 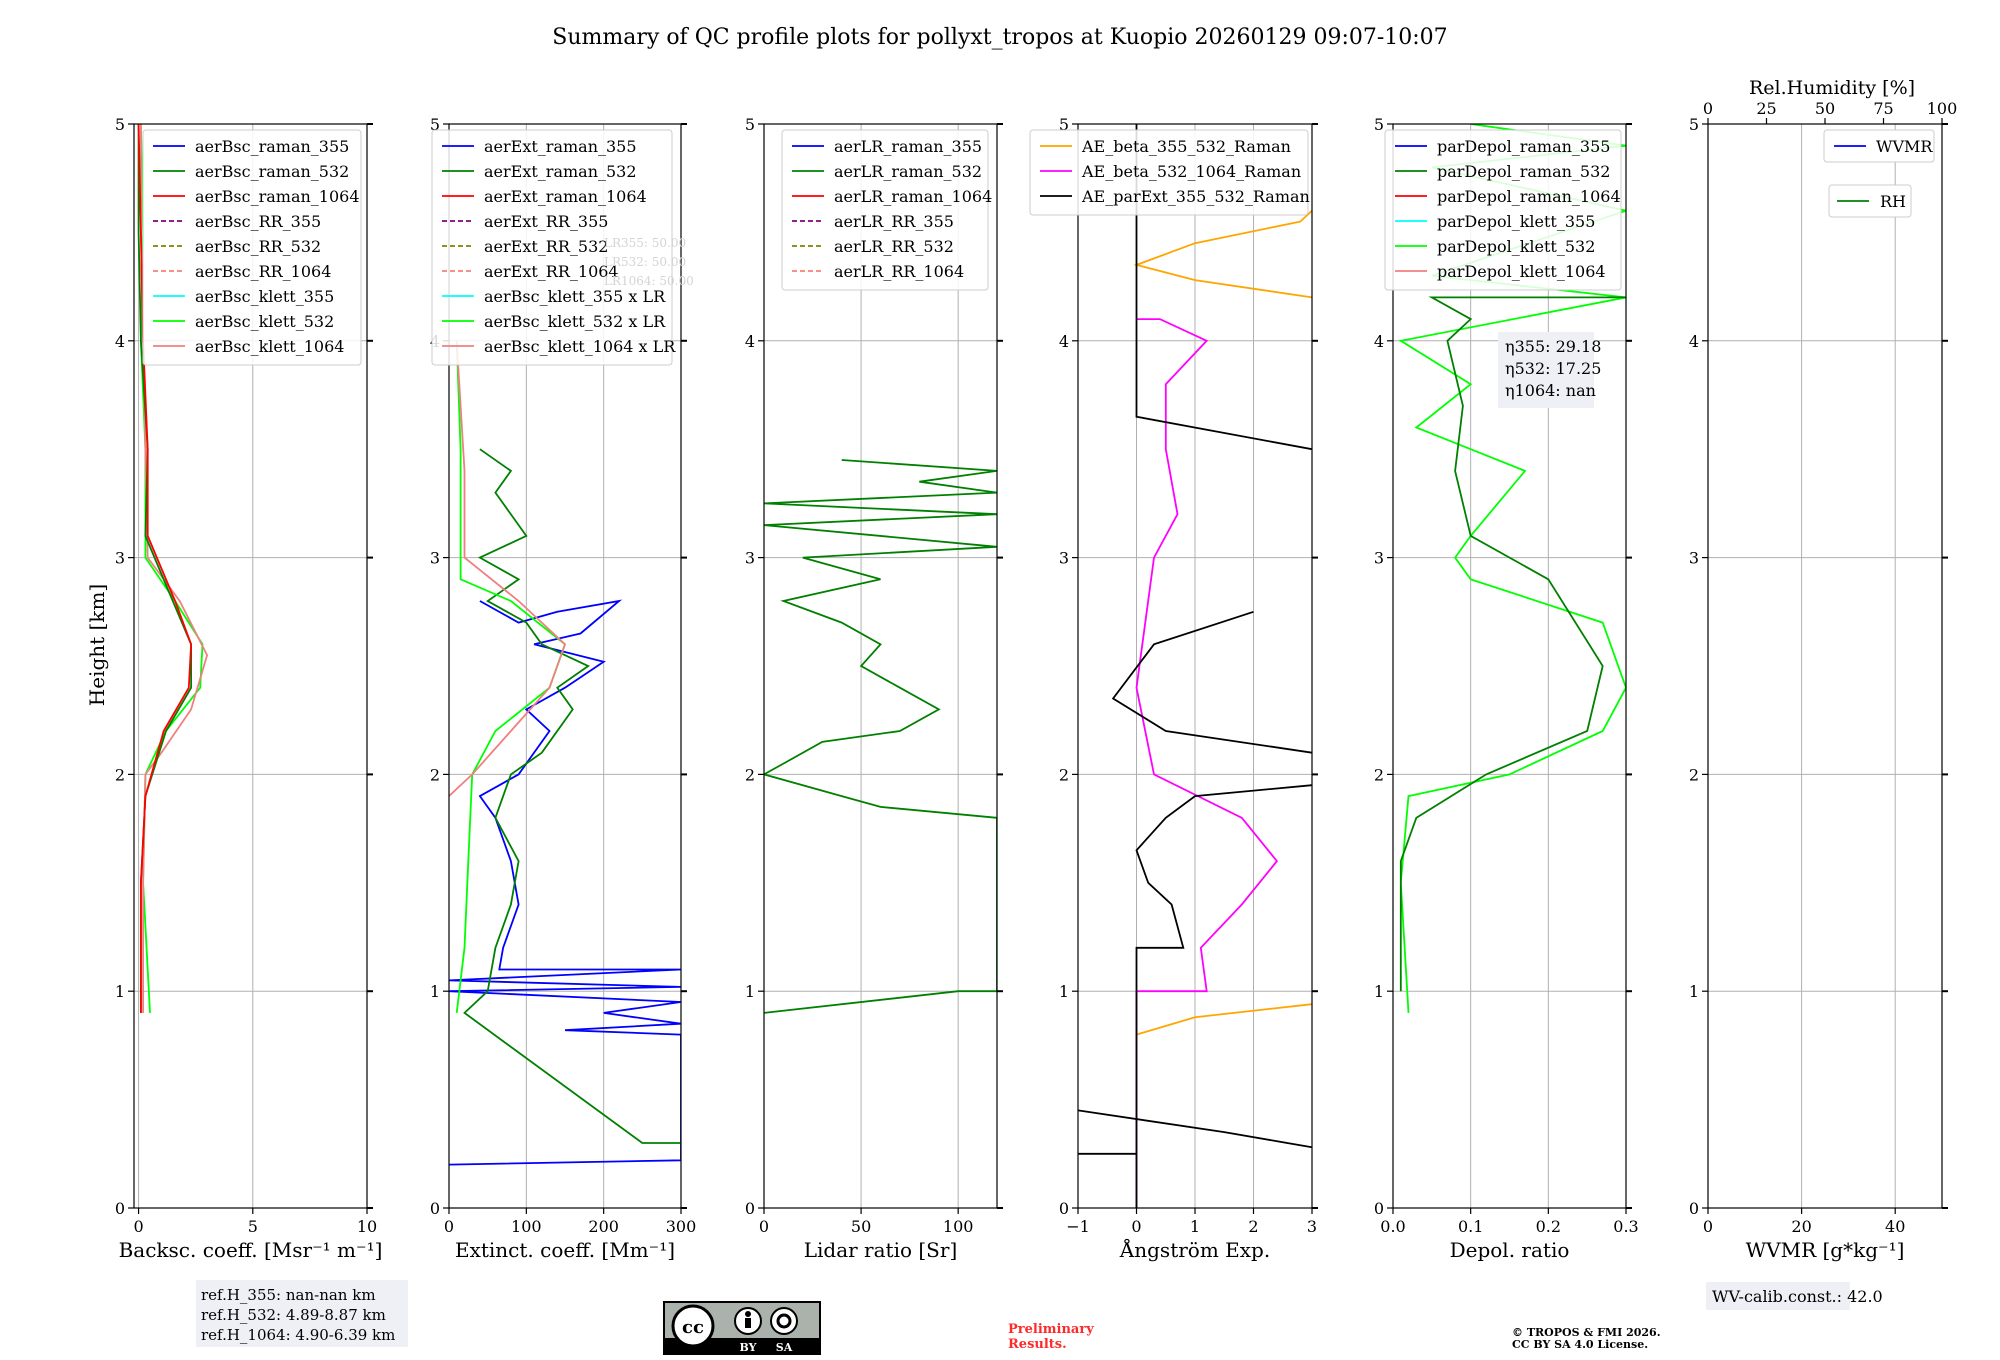 What do you see at coordinates (1625, 1226) in the screenshot?
I see `xtick-label: 0.3` at bounding box center [1625, 1226].